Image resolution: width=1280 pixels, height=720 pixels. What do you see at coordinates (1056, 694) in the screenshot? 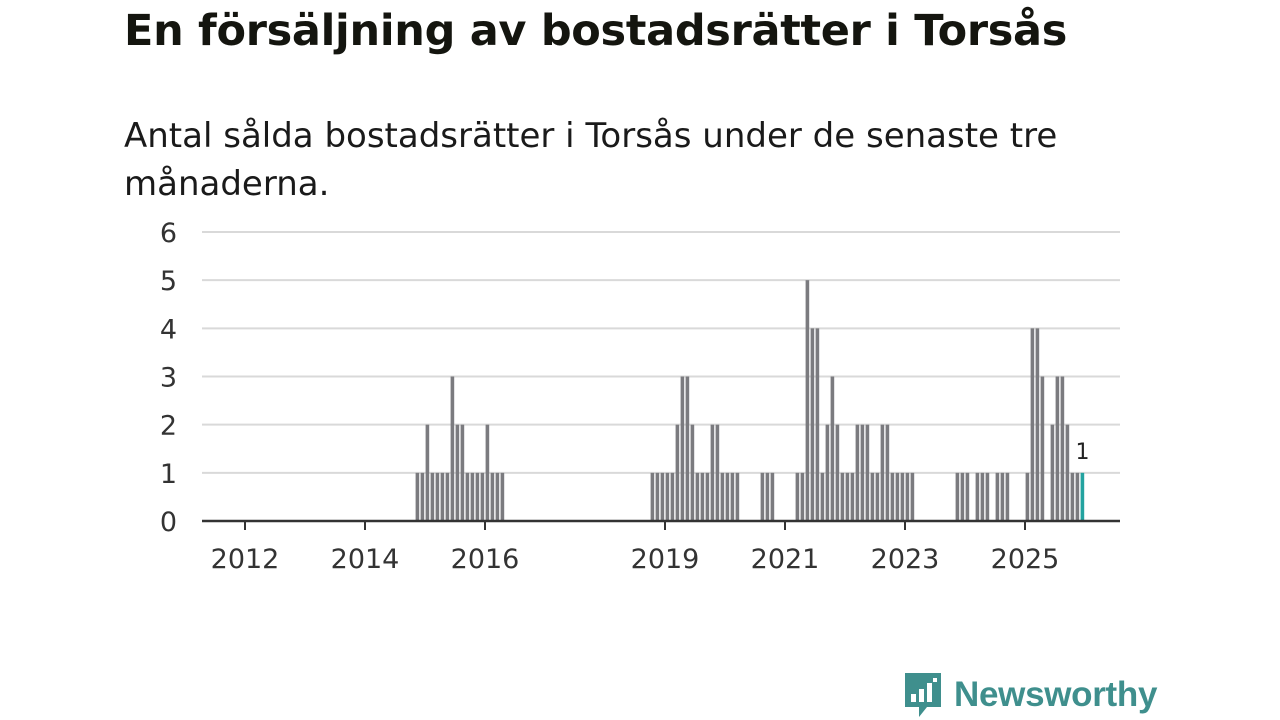
I see `brand-name: Newsworthy` at bounding box center [1056, 694].